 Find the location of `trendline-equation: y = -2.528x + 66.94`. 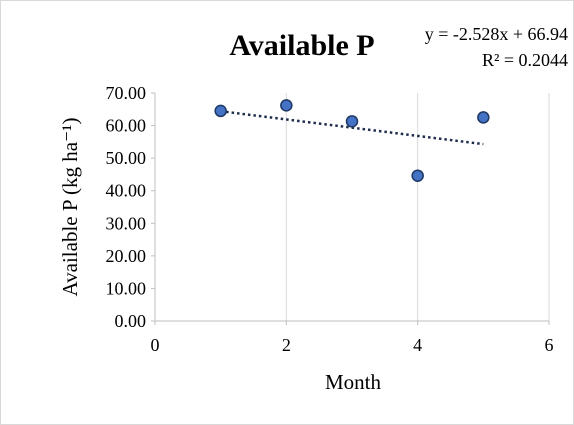

trendline-equation: y = -2.528x + 66.94 is located at coordinates (496, 34).